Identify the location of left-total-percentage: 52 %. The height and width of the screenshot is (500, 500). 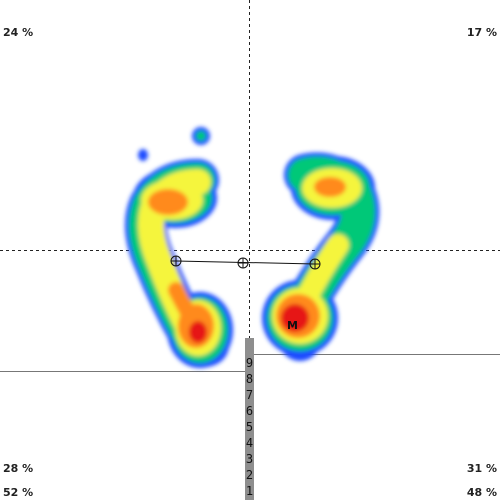
(18, 492).